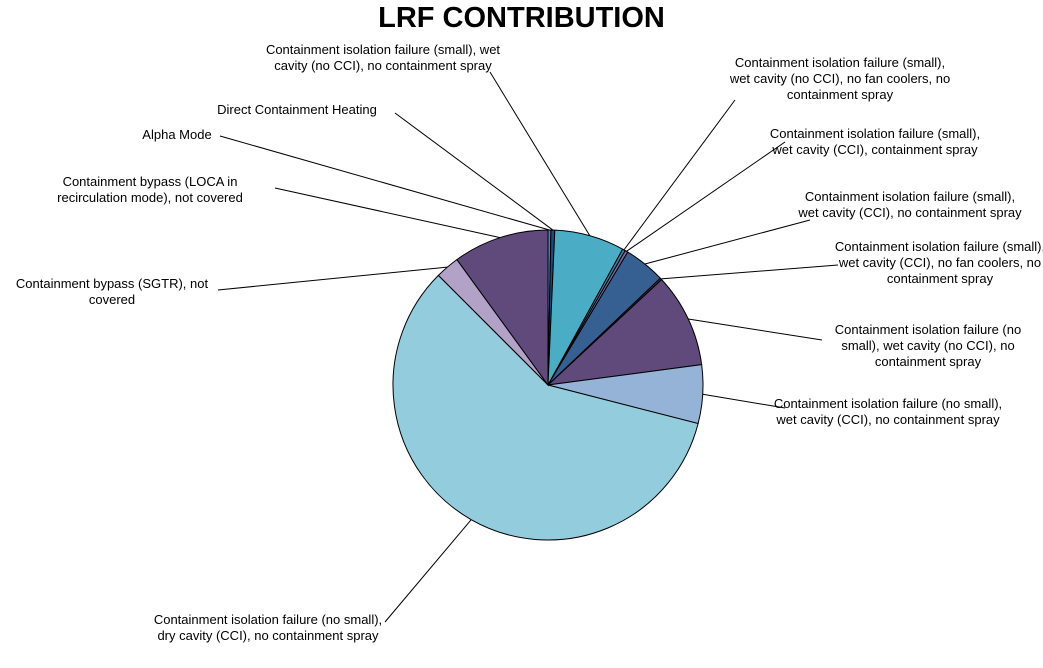 The height and width of the screenshot is (668, 1043). What do you see at coordinates (297, 109) in the screenshot?
I see `slice-label: Direct Containment Heating` at bounding box center [297, 109].